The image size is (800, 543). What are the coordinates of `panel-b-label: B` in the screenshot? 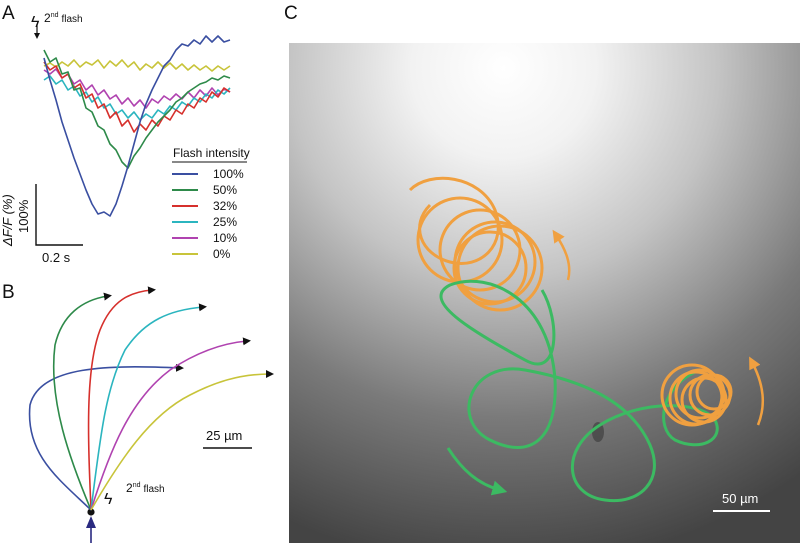 It's located at (8, 292).